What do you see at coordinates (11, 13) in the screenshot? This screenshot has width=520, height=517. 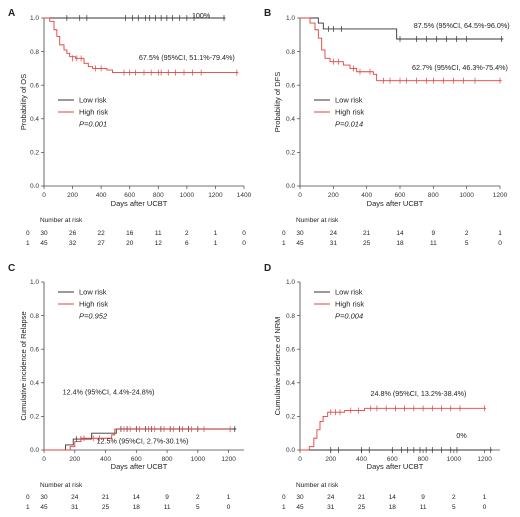 I see `panel-letter: A` at bounding box center [11, 13].